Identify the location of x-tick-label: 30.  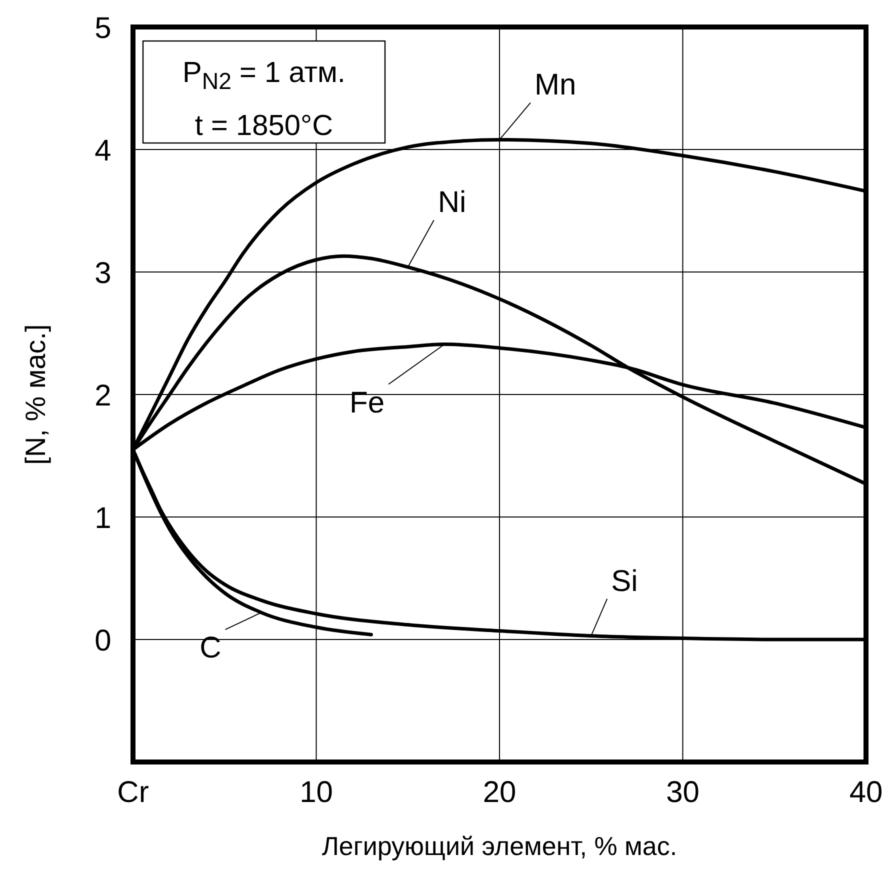
(683, 792).